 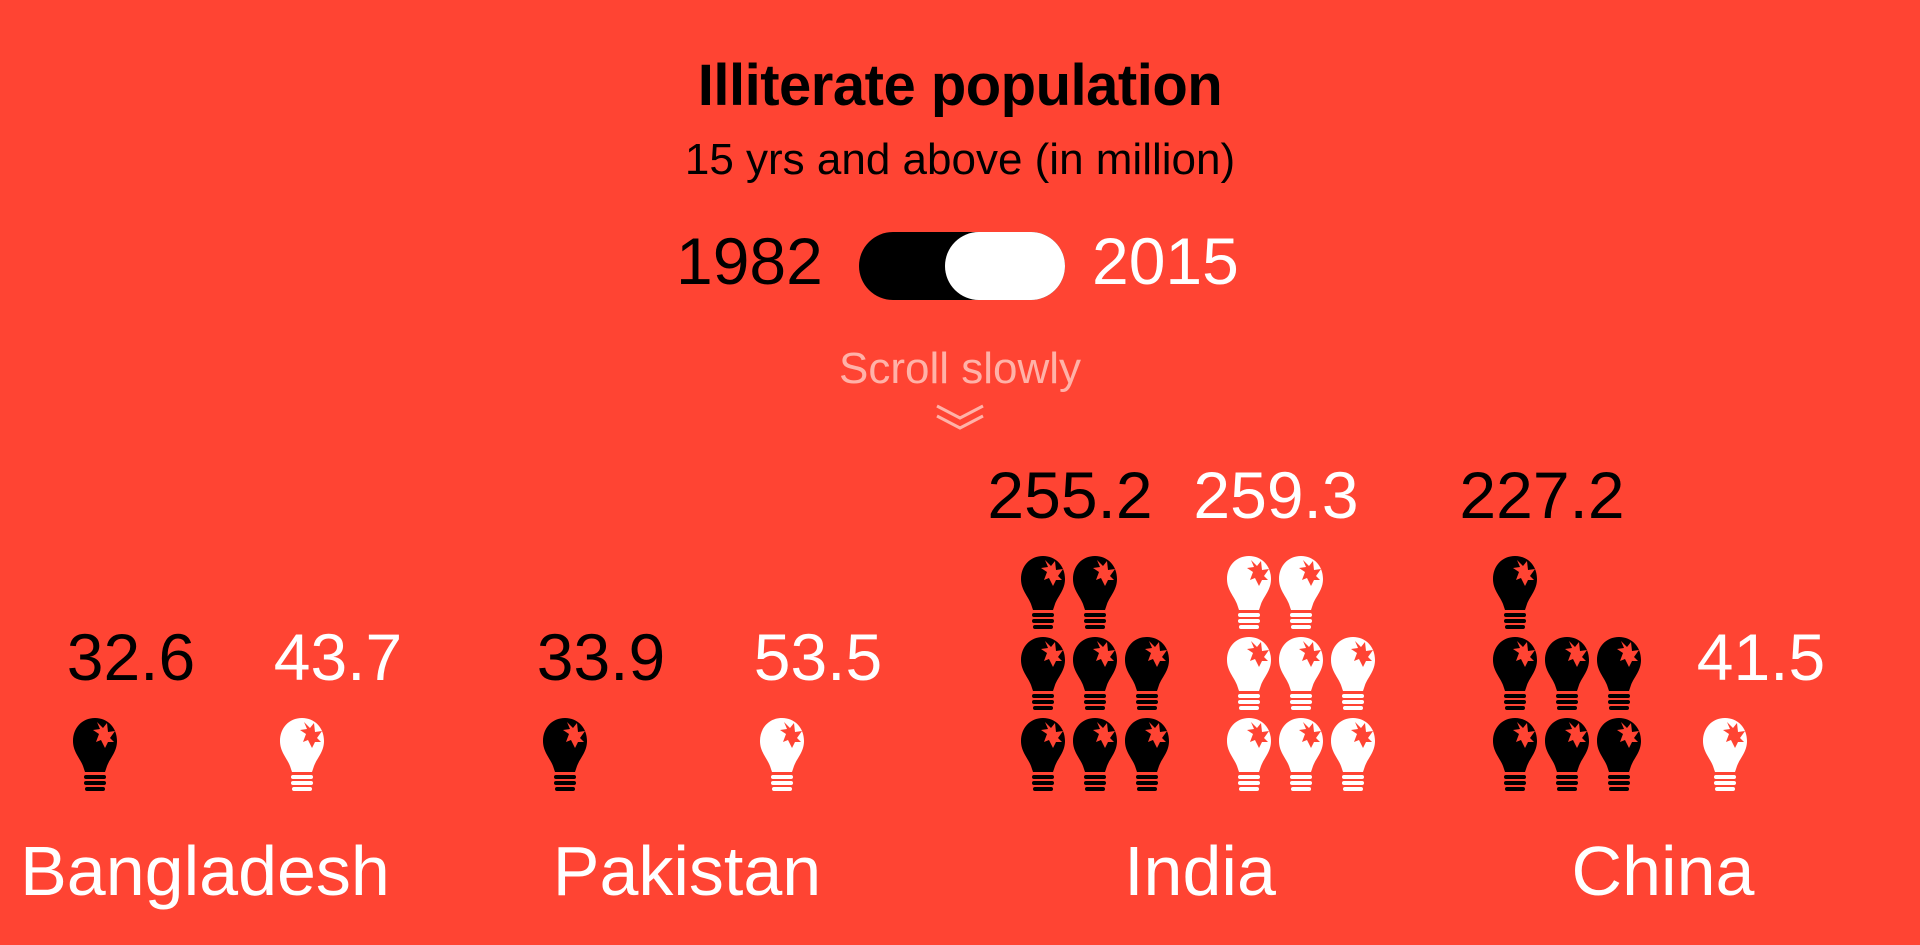 I want to click on chart-subtitle: 15 yrs and above (in million), so click(x=960, y=159).